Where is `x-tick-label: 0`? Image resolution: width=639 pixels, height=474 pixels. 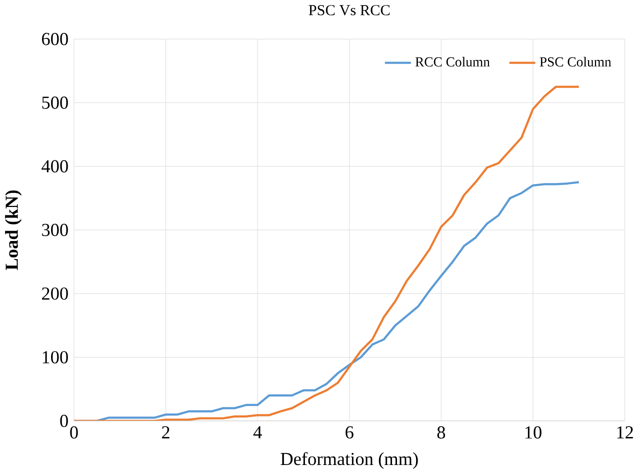 x-tick-label: 0 is located at coordinates (74, 432).